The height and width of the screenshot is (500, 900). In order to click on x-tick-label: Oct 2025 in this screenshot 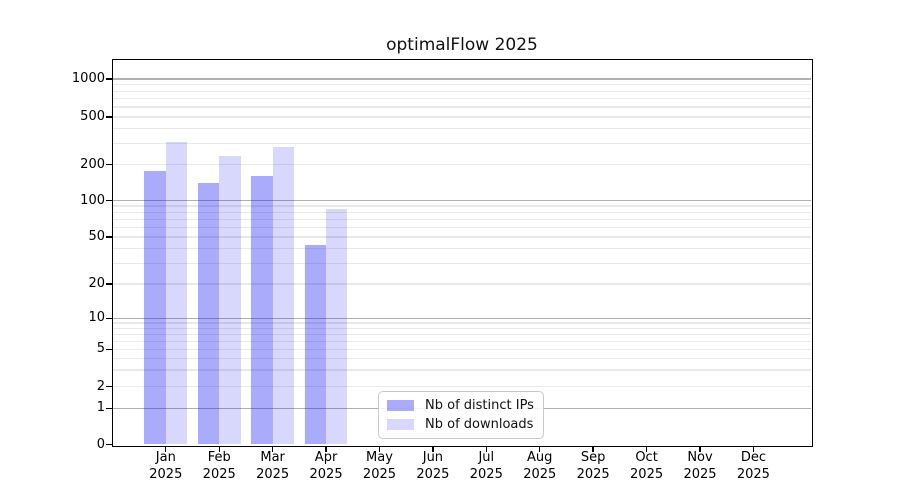, I will do `click(647, 466)`.